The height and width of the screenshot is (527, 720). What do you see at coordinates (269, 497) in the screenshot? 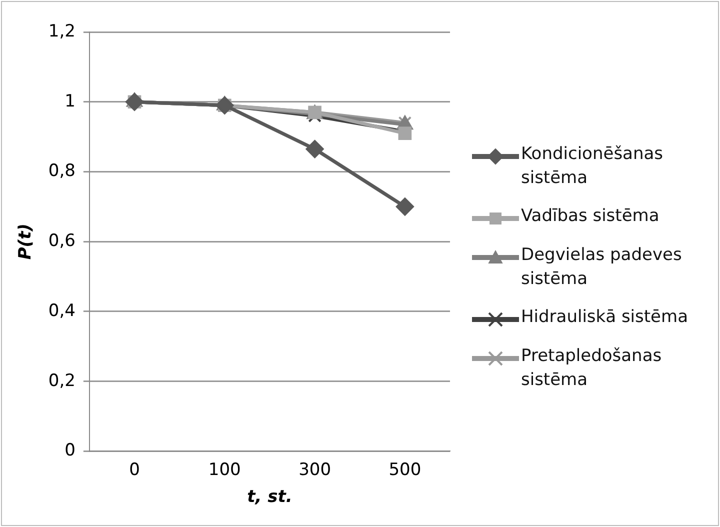
I see `x-axis-title: t, st.` at bounding box center [269, 497].